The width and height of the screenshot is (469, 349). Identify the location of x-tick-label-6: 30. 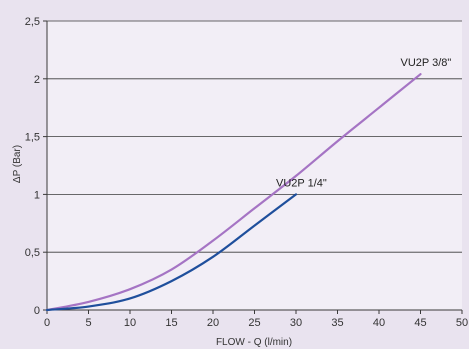
(296, 323).